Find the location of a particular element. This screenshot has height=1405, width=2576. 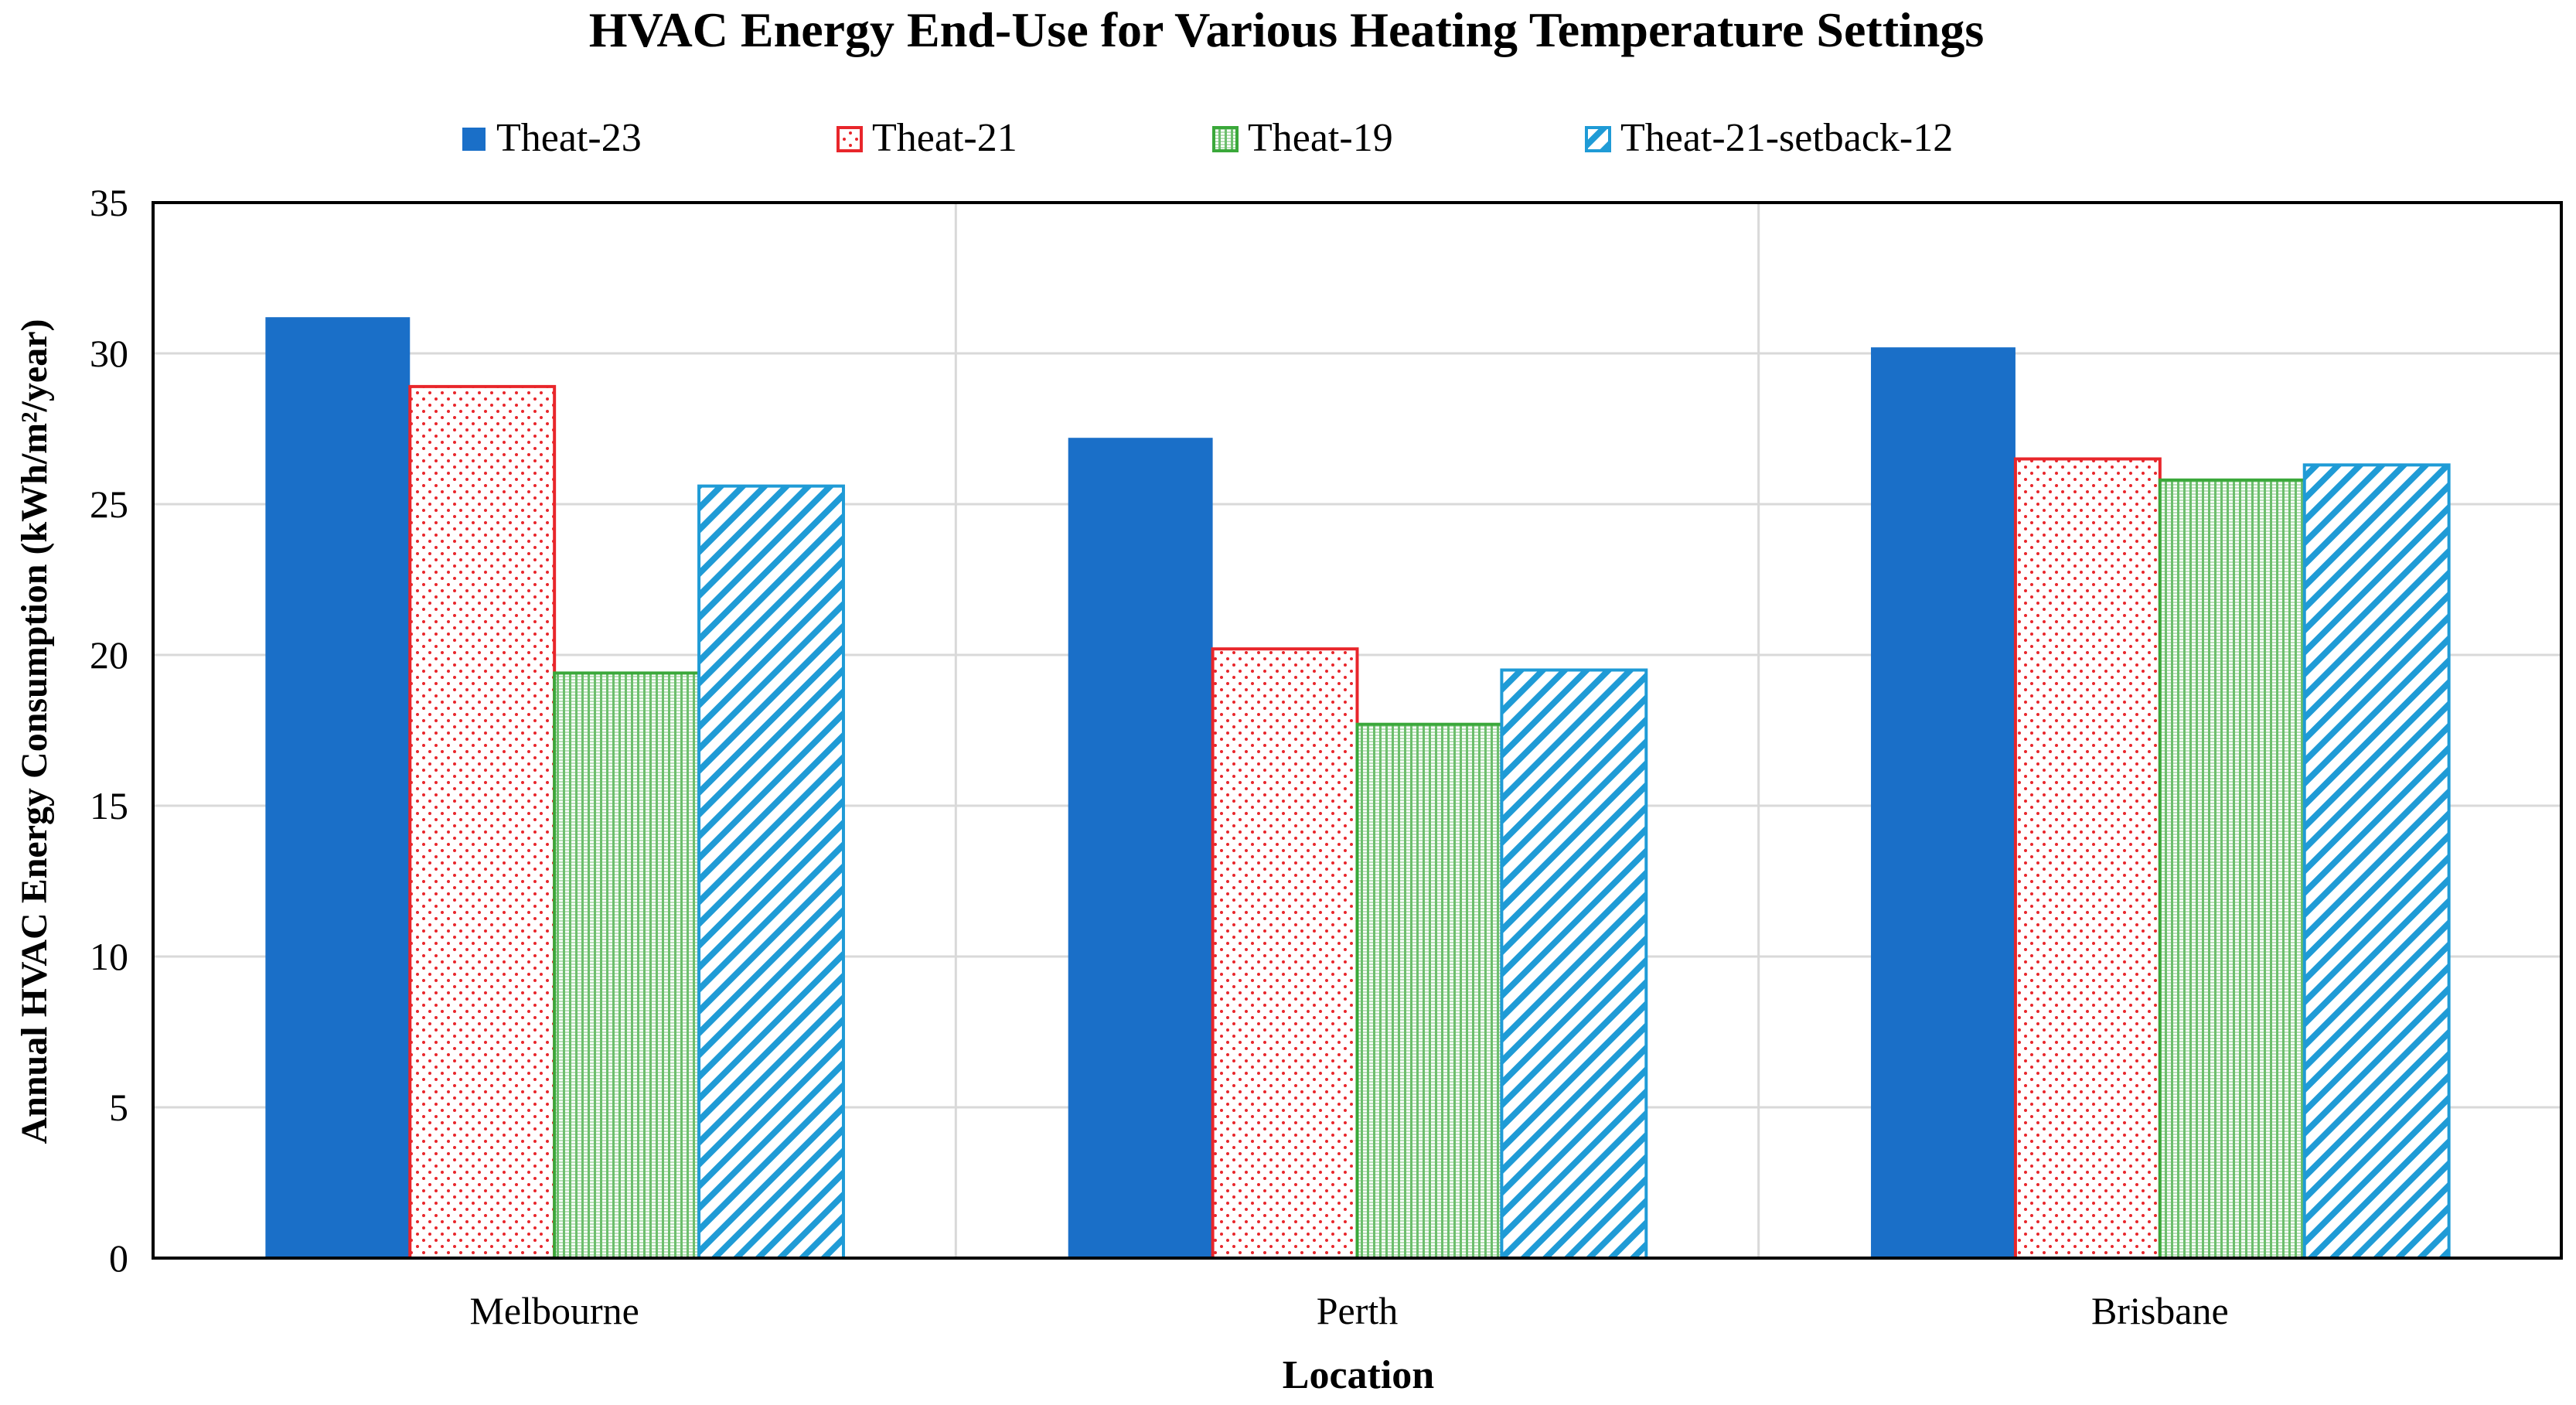

bar-theat-21-setback-12-perth is located at coordinates (1574, 964).